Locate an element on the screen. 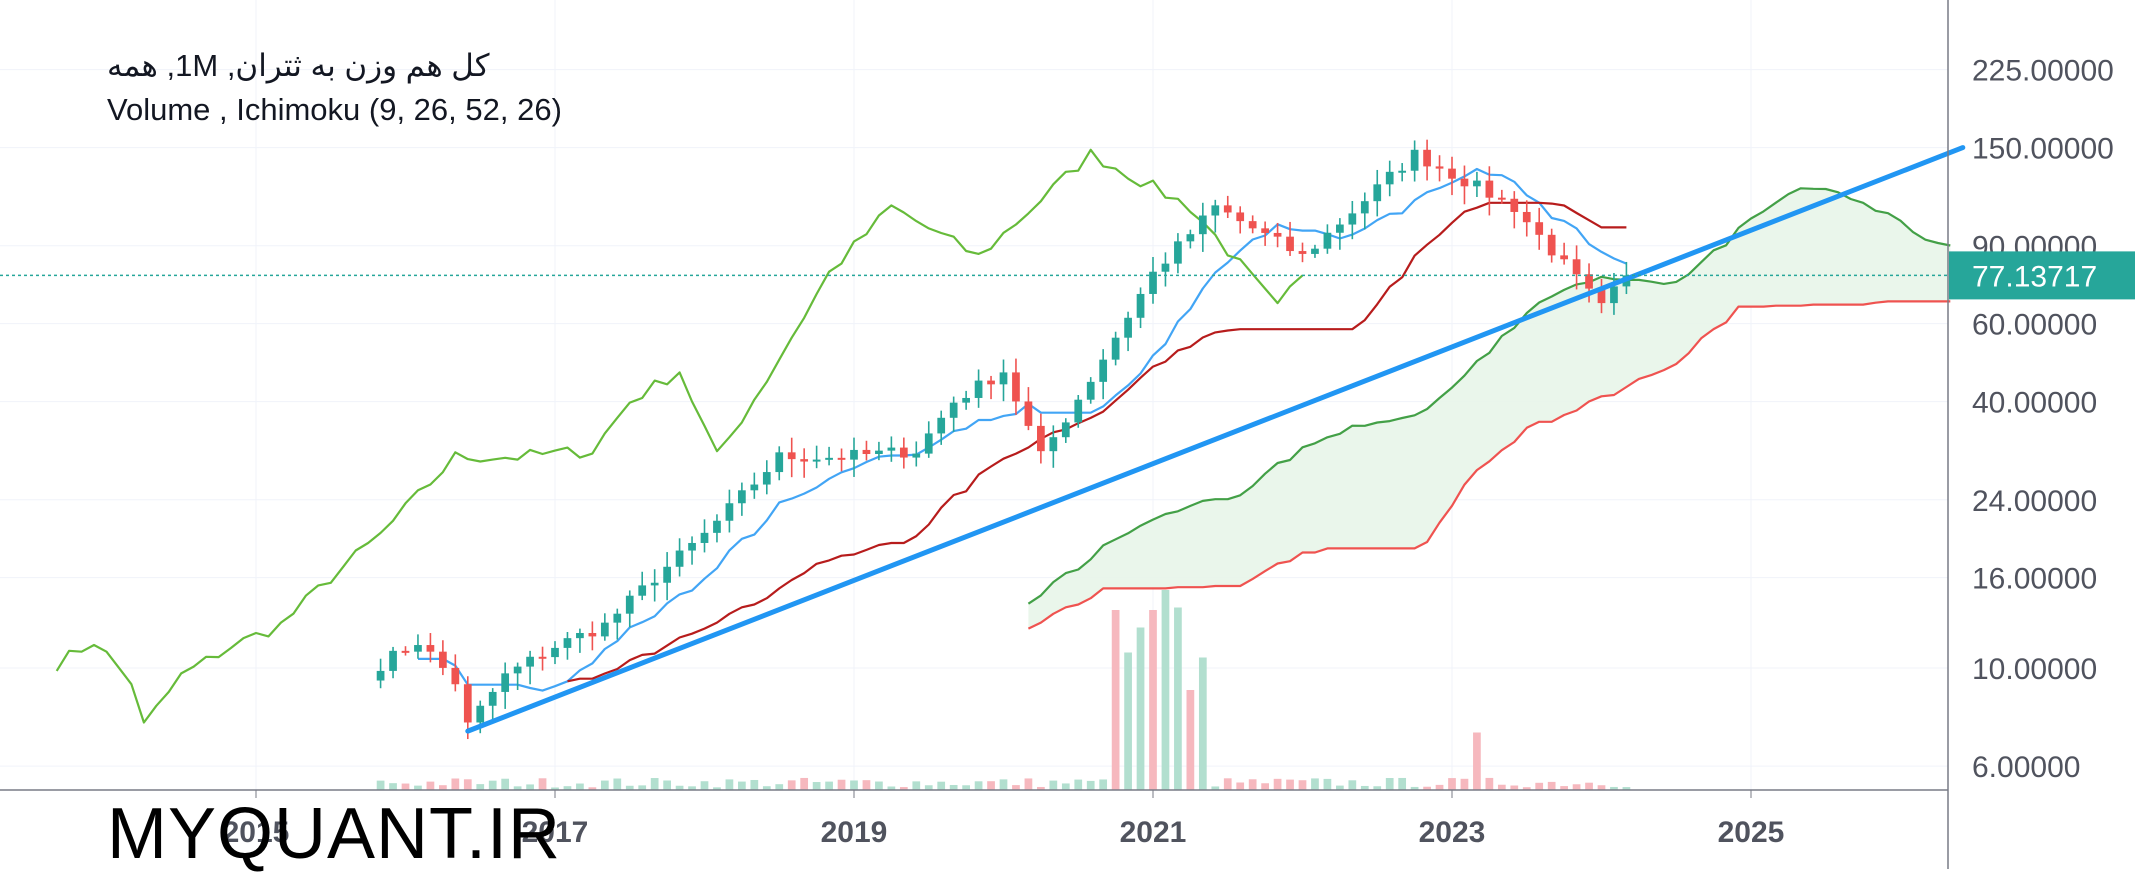  last-price-badge is located at coordinates (2042, 275).